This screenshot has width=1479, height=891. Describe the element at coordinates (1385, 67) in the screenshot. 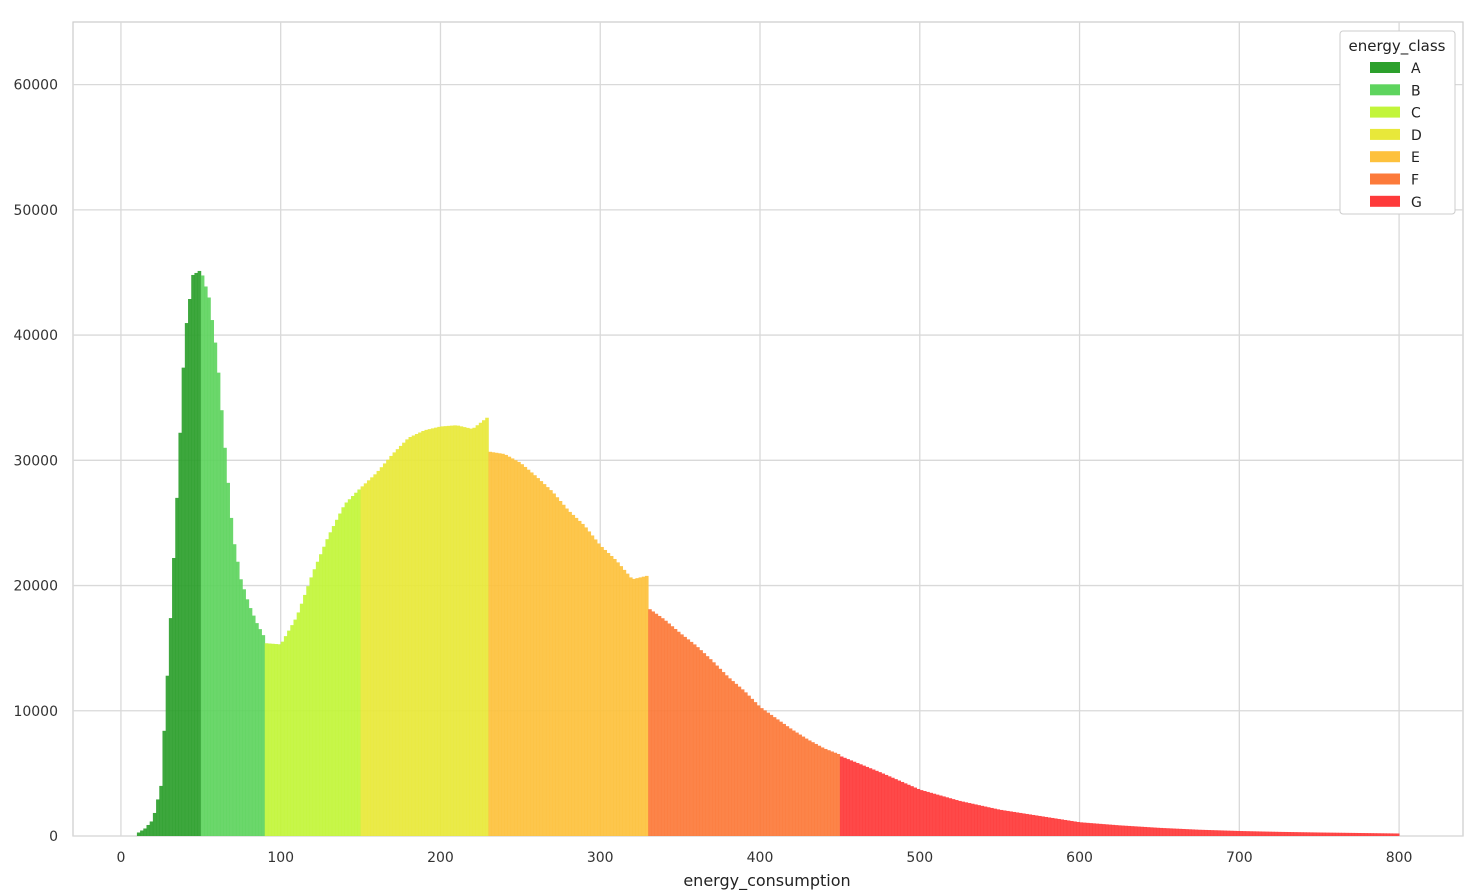

I see `legend-swatch-A` at that location.